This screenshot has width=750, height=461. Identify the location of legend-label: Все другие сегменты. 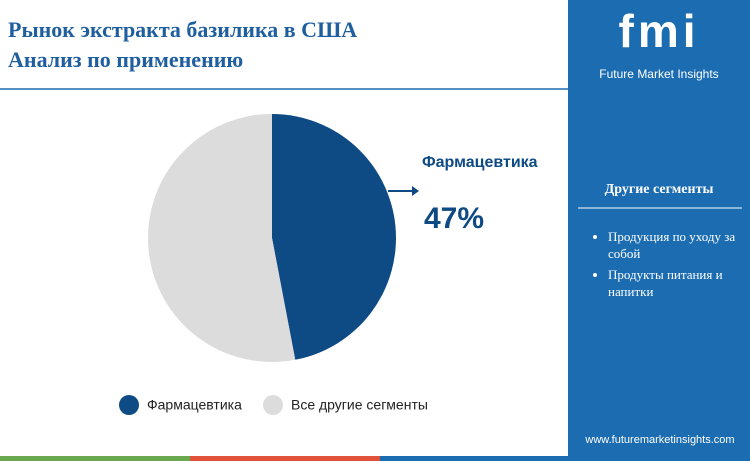
(359, 405).